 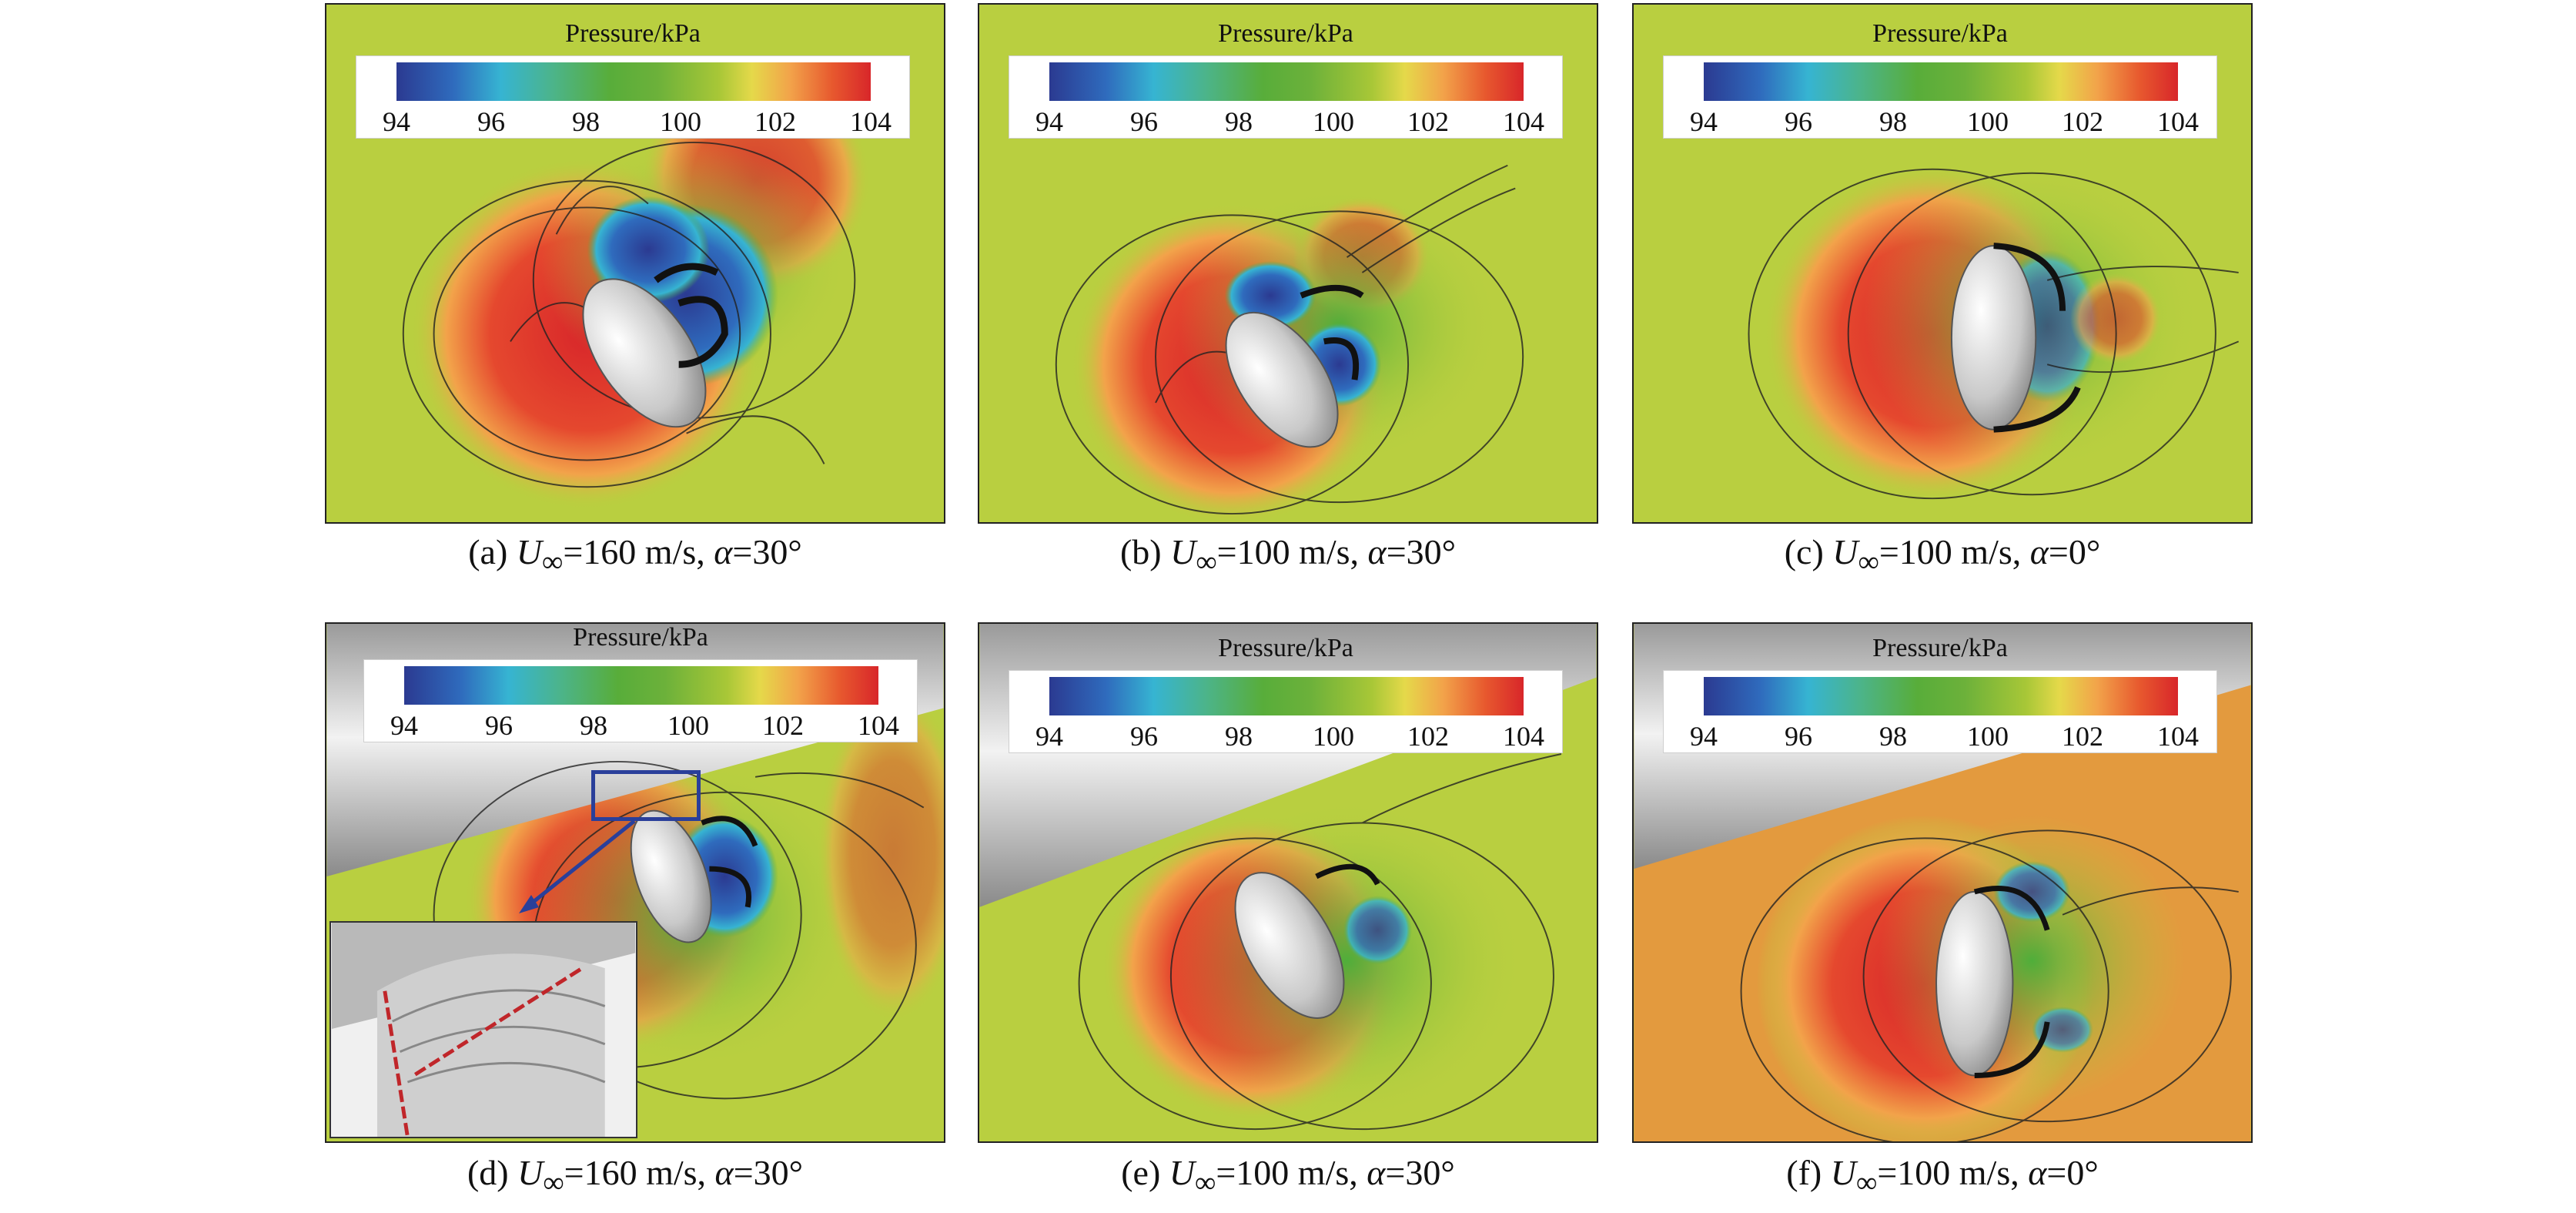 I want to click on caption-e: (e) U∞=100 m/s, α=30°, so click(x=1288, y=1176).